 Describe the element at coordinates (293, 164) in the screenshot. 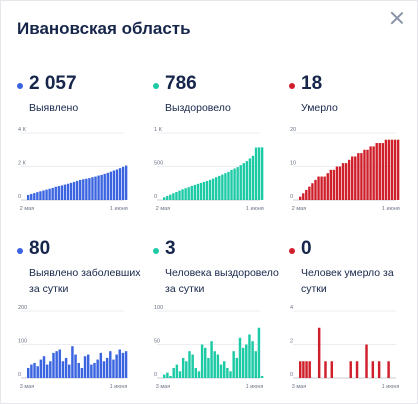

I see `y-tick-label: 10` at that location.